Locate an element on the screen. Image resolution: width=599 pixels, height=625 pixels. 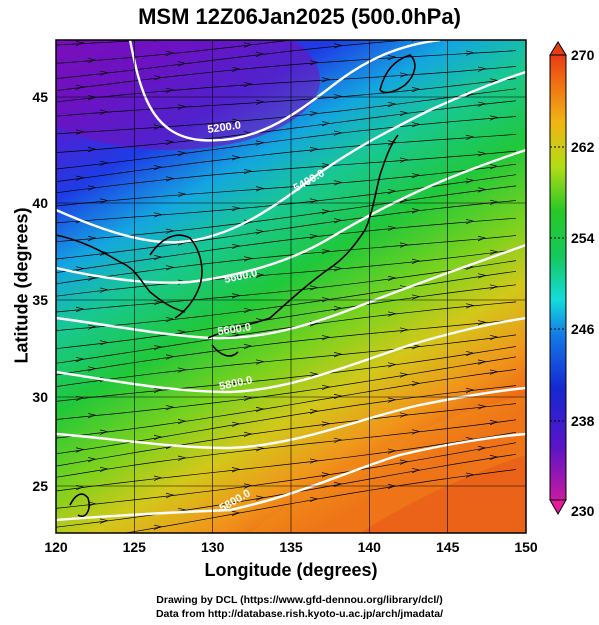
y-tick-label: 40 is located at coordinates (40, 203).